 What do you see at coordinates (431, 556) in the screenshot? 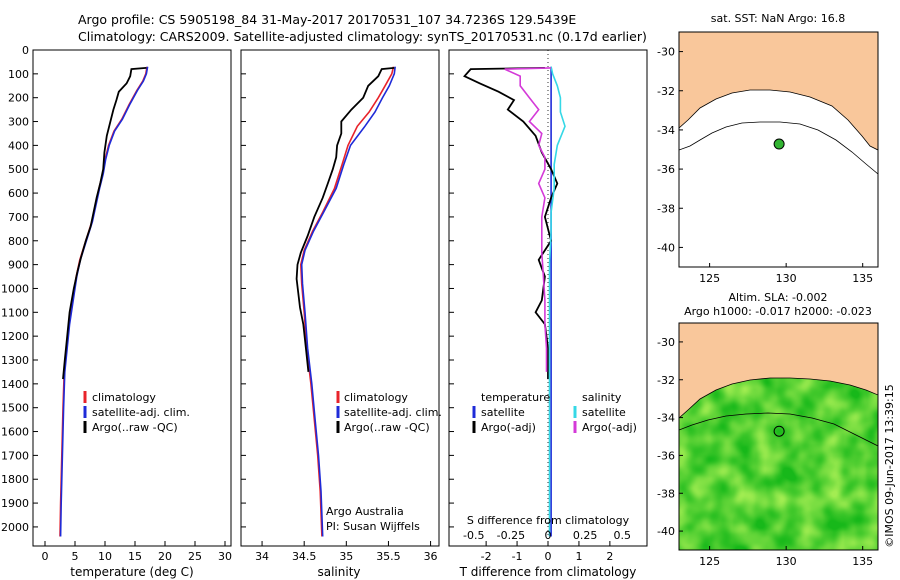
I see `x-tick-label: 36` at bounding box center [431, 556].